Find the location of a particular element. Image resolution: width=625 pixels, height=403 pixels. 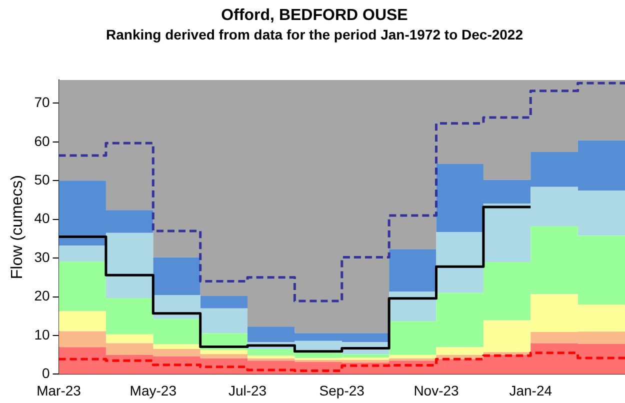

chart-subtitle: Ranking derived from data for the period Jan-1972 to Dec-2022 is located at coordinates (315, 34).